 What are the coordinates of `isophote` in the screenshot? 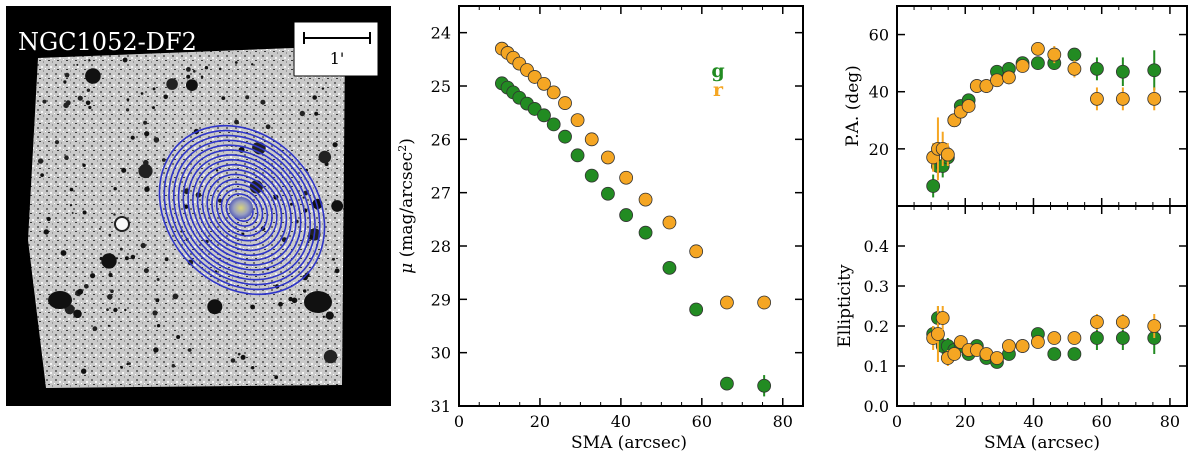 It's located at (242, 210).